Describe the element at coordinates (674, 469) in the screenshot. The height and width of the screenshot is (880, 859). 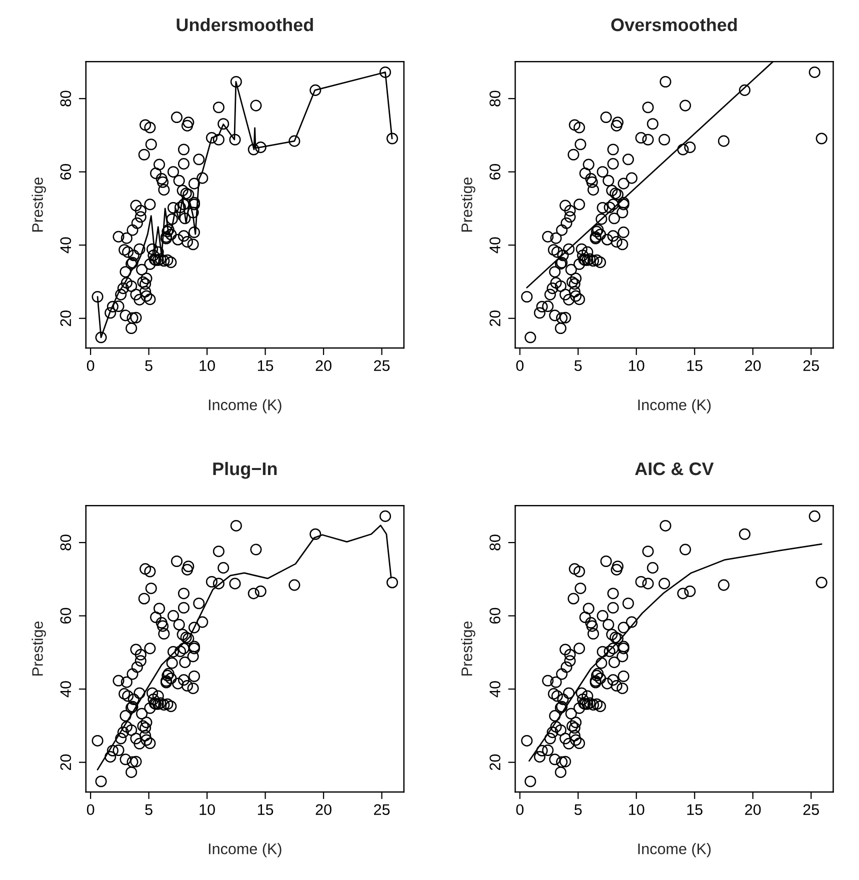
I see `chart-title: AIC & CV` at that location.